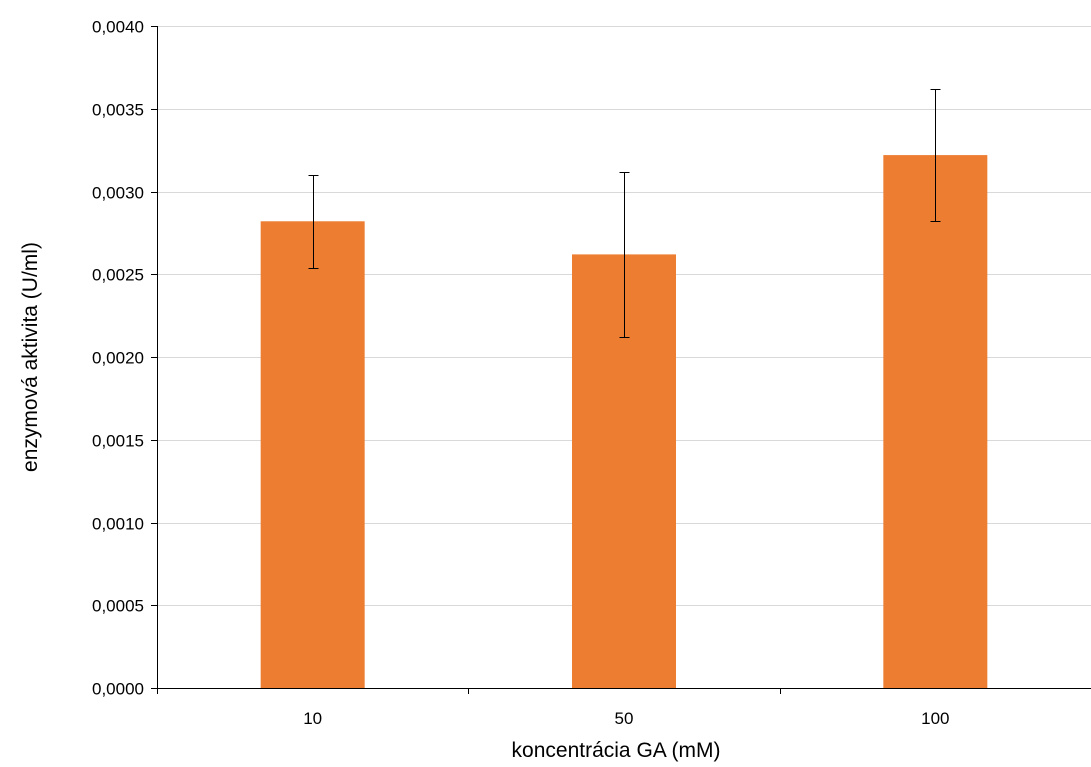  Describe the element at coordinates (118, 275) in the screenshot. I see `y-tick-label: 0,0025` at that location.